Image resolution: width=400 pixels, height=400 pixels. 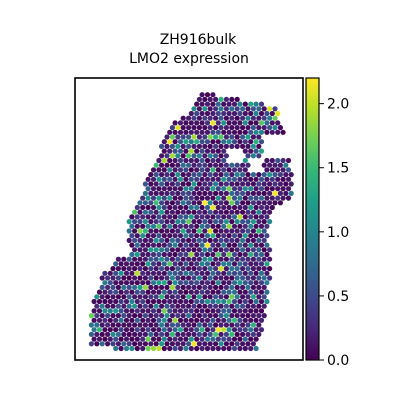 I want to click on chart-title-line1: ZH916bulk, so click(x=198, y=40).